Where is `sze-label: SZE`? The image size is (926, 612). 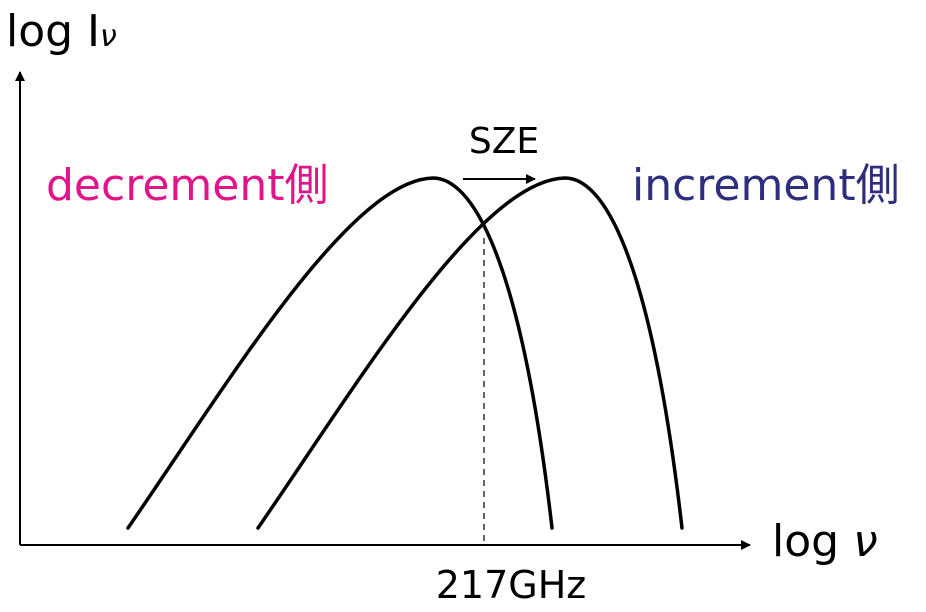 sze-label: SZE is located at coordinates (504, 141).